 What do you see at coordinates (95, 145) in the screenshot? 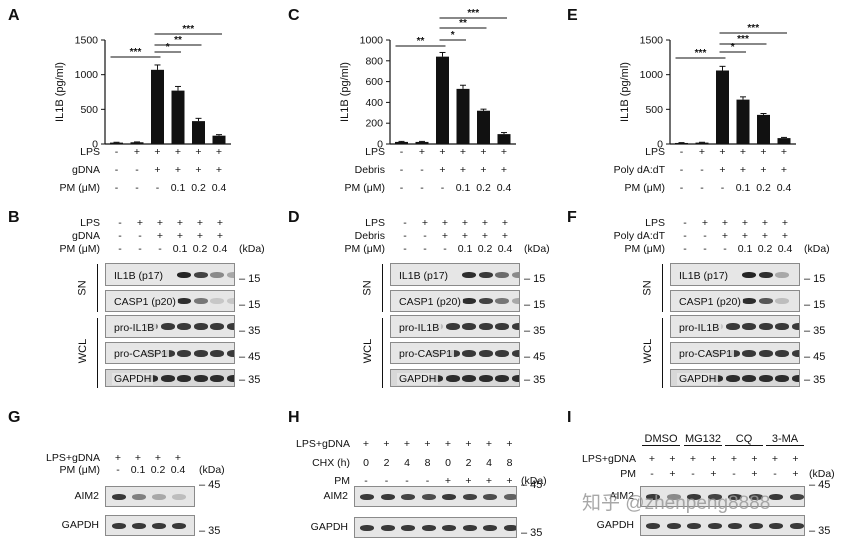
I see `chart-a-ytick-label: 0` at bounding box center [95, 145].